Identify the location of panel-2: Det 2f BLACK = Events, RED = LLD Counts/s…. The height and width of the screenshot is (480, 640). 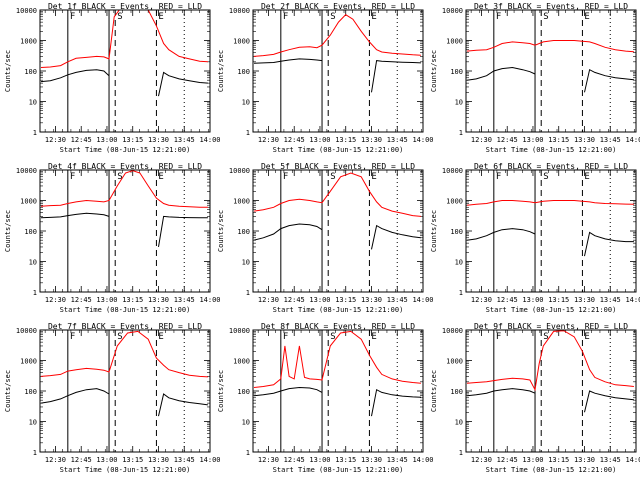
(325, 78).